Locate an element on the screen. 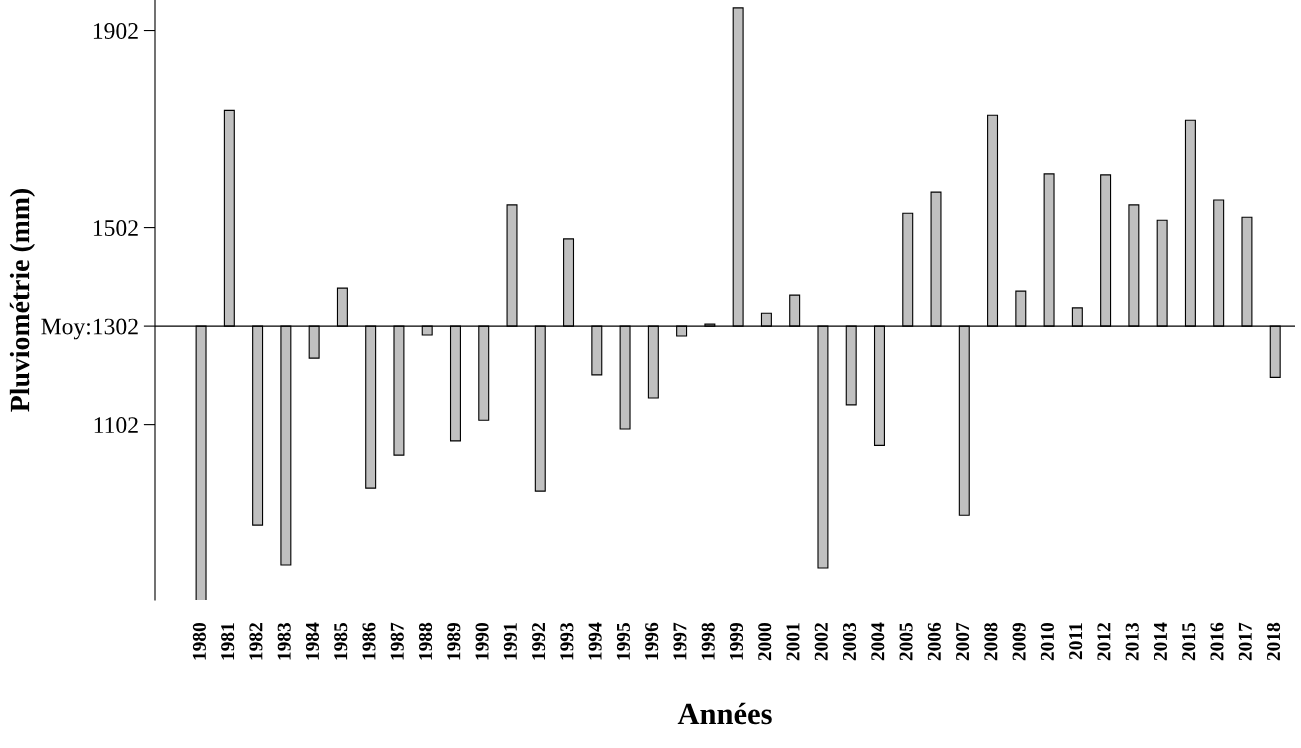 The image size is (1301, 748). x-tick-label: 2005 is located at coordinates (906, 641).